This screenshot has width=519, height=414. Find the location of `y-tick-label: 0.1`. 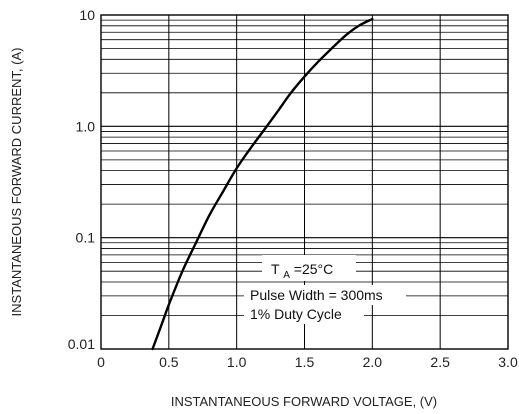

y-tick-label: 0.1 is located at coordinates (86, 238).